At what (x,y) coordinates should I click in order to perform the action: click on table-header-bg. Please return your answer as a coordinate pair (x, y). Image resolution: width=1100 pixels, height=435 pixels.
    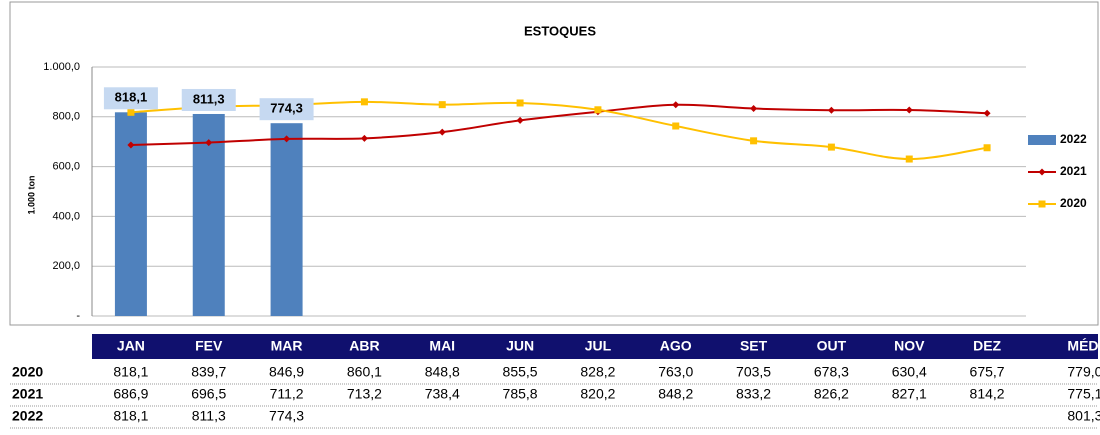
    Looking at the image, I should click on (595, 346).